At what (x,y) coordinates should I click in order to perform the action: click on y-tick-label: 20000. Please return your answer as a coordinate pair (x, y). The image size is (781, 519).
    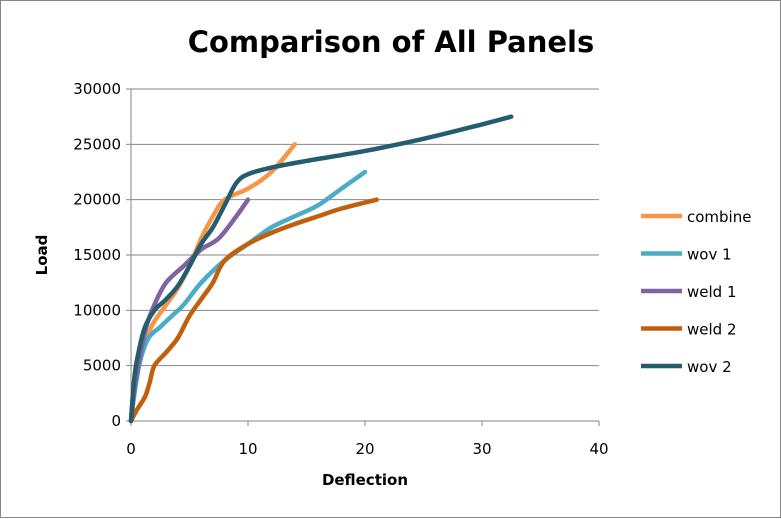
    Looking at the image, I should click on (97, 200).